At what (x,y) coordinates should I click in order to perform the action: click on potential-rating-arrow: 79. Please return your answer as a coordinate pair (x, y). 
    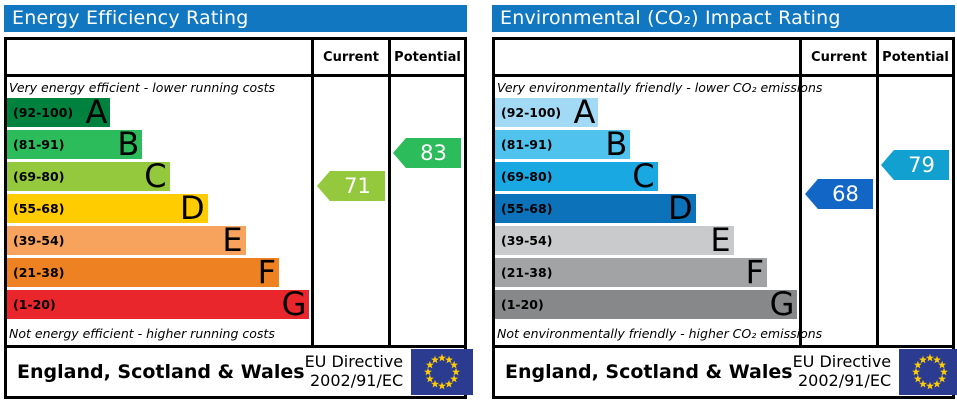
    Looking at the image, I should click on (915, 165).